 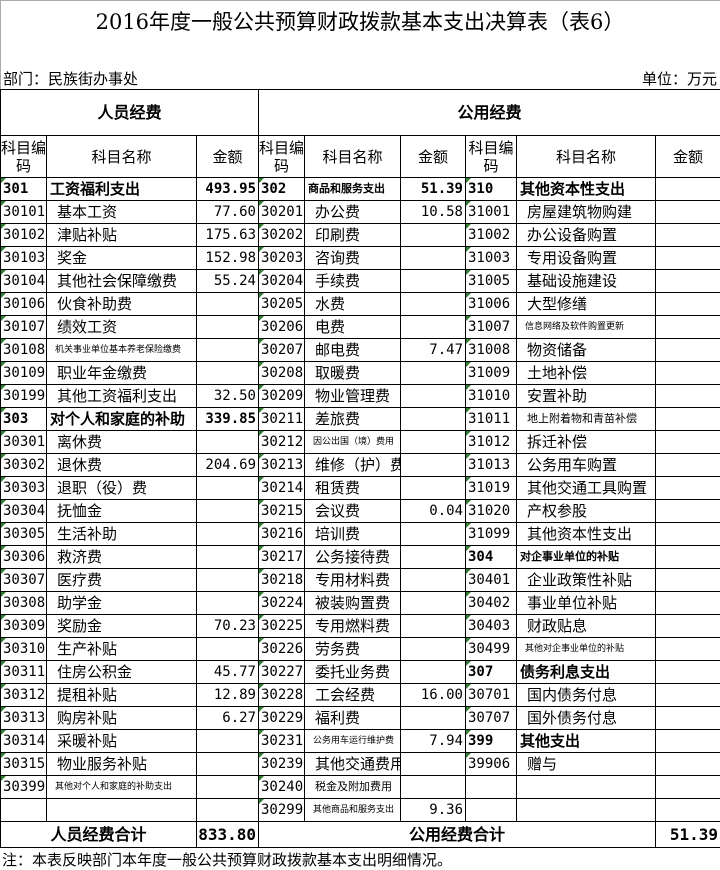 I want to click on table-row: 30104 其他社会保障缴费 55.24 30204 手续费 31005 基础设施建设, so click(x=360, y=281).